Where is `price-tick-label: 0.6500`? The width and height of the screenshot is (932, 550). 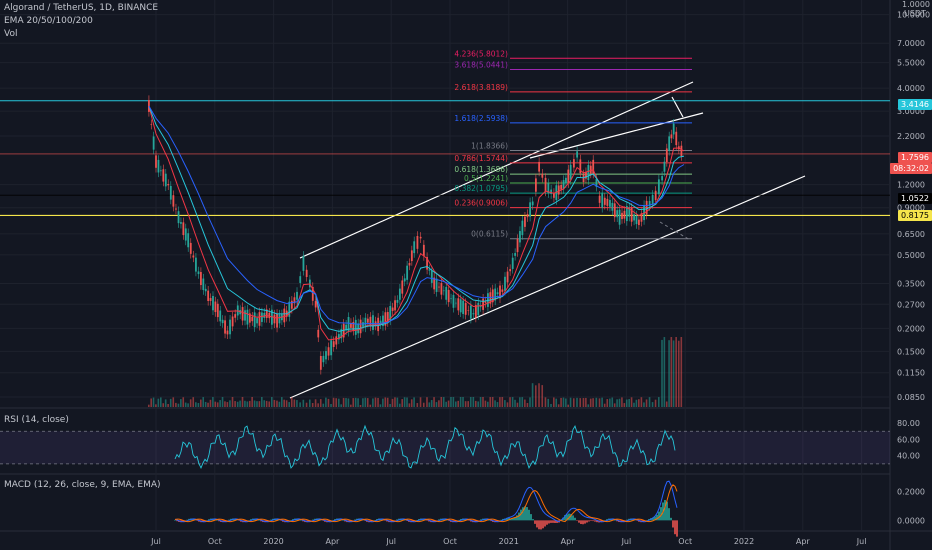
price-tick-label: 0.6500 is located at coordinates (911, 234).